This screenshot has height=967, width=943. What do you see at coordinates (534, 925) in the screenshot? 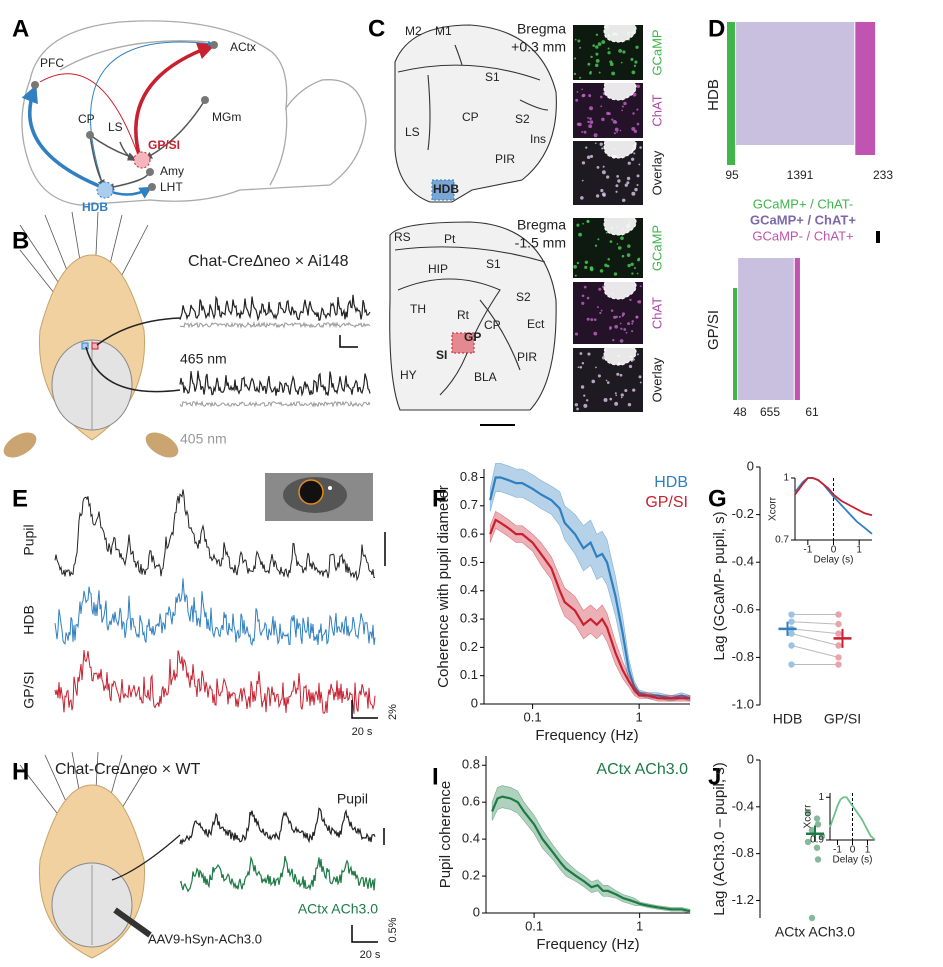
I see `x-tick-label: 0.1` at bounding box center [534, 925].